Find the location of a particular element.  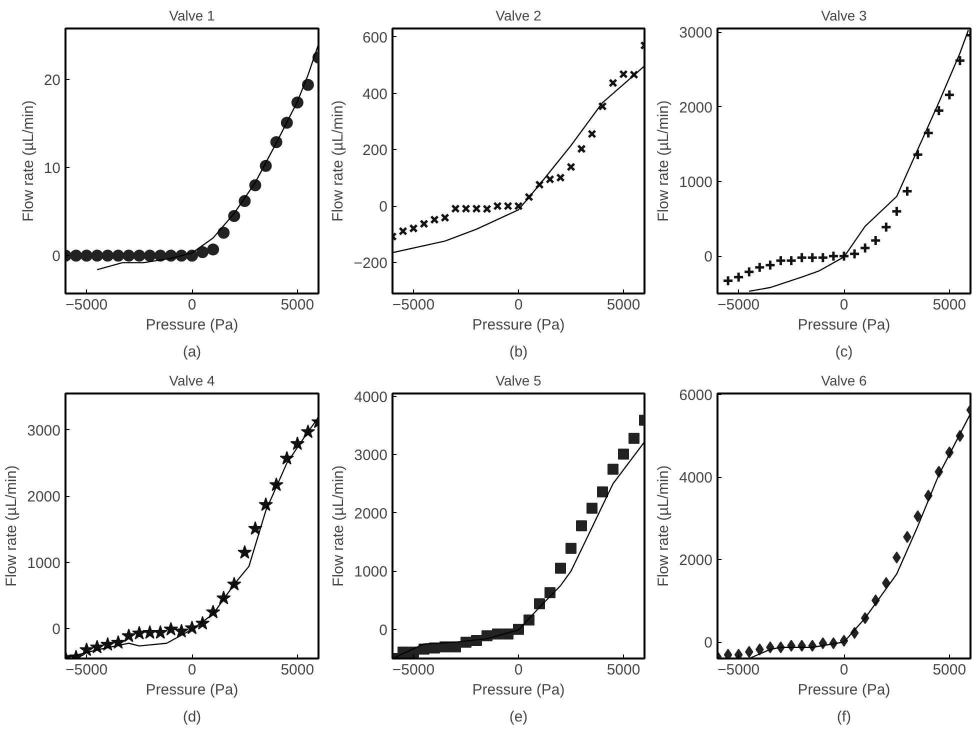

text: (a) is located at coordinates (192, 352).